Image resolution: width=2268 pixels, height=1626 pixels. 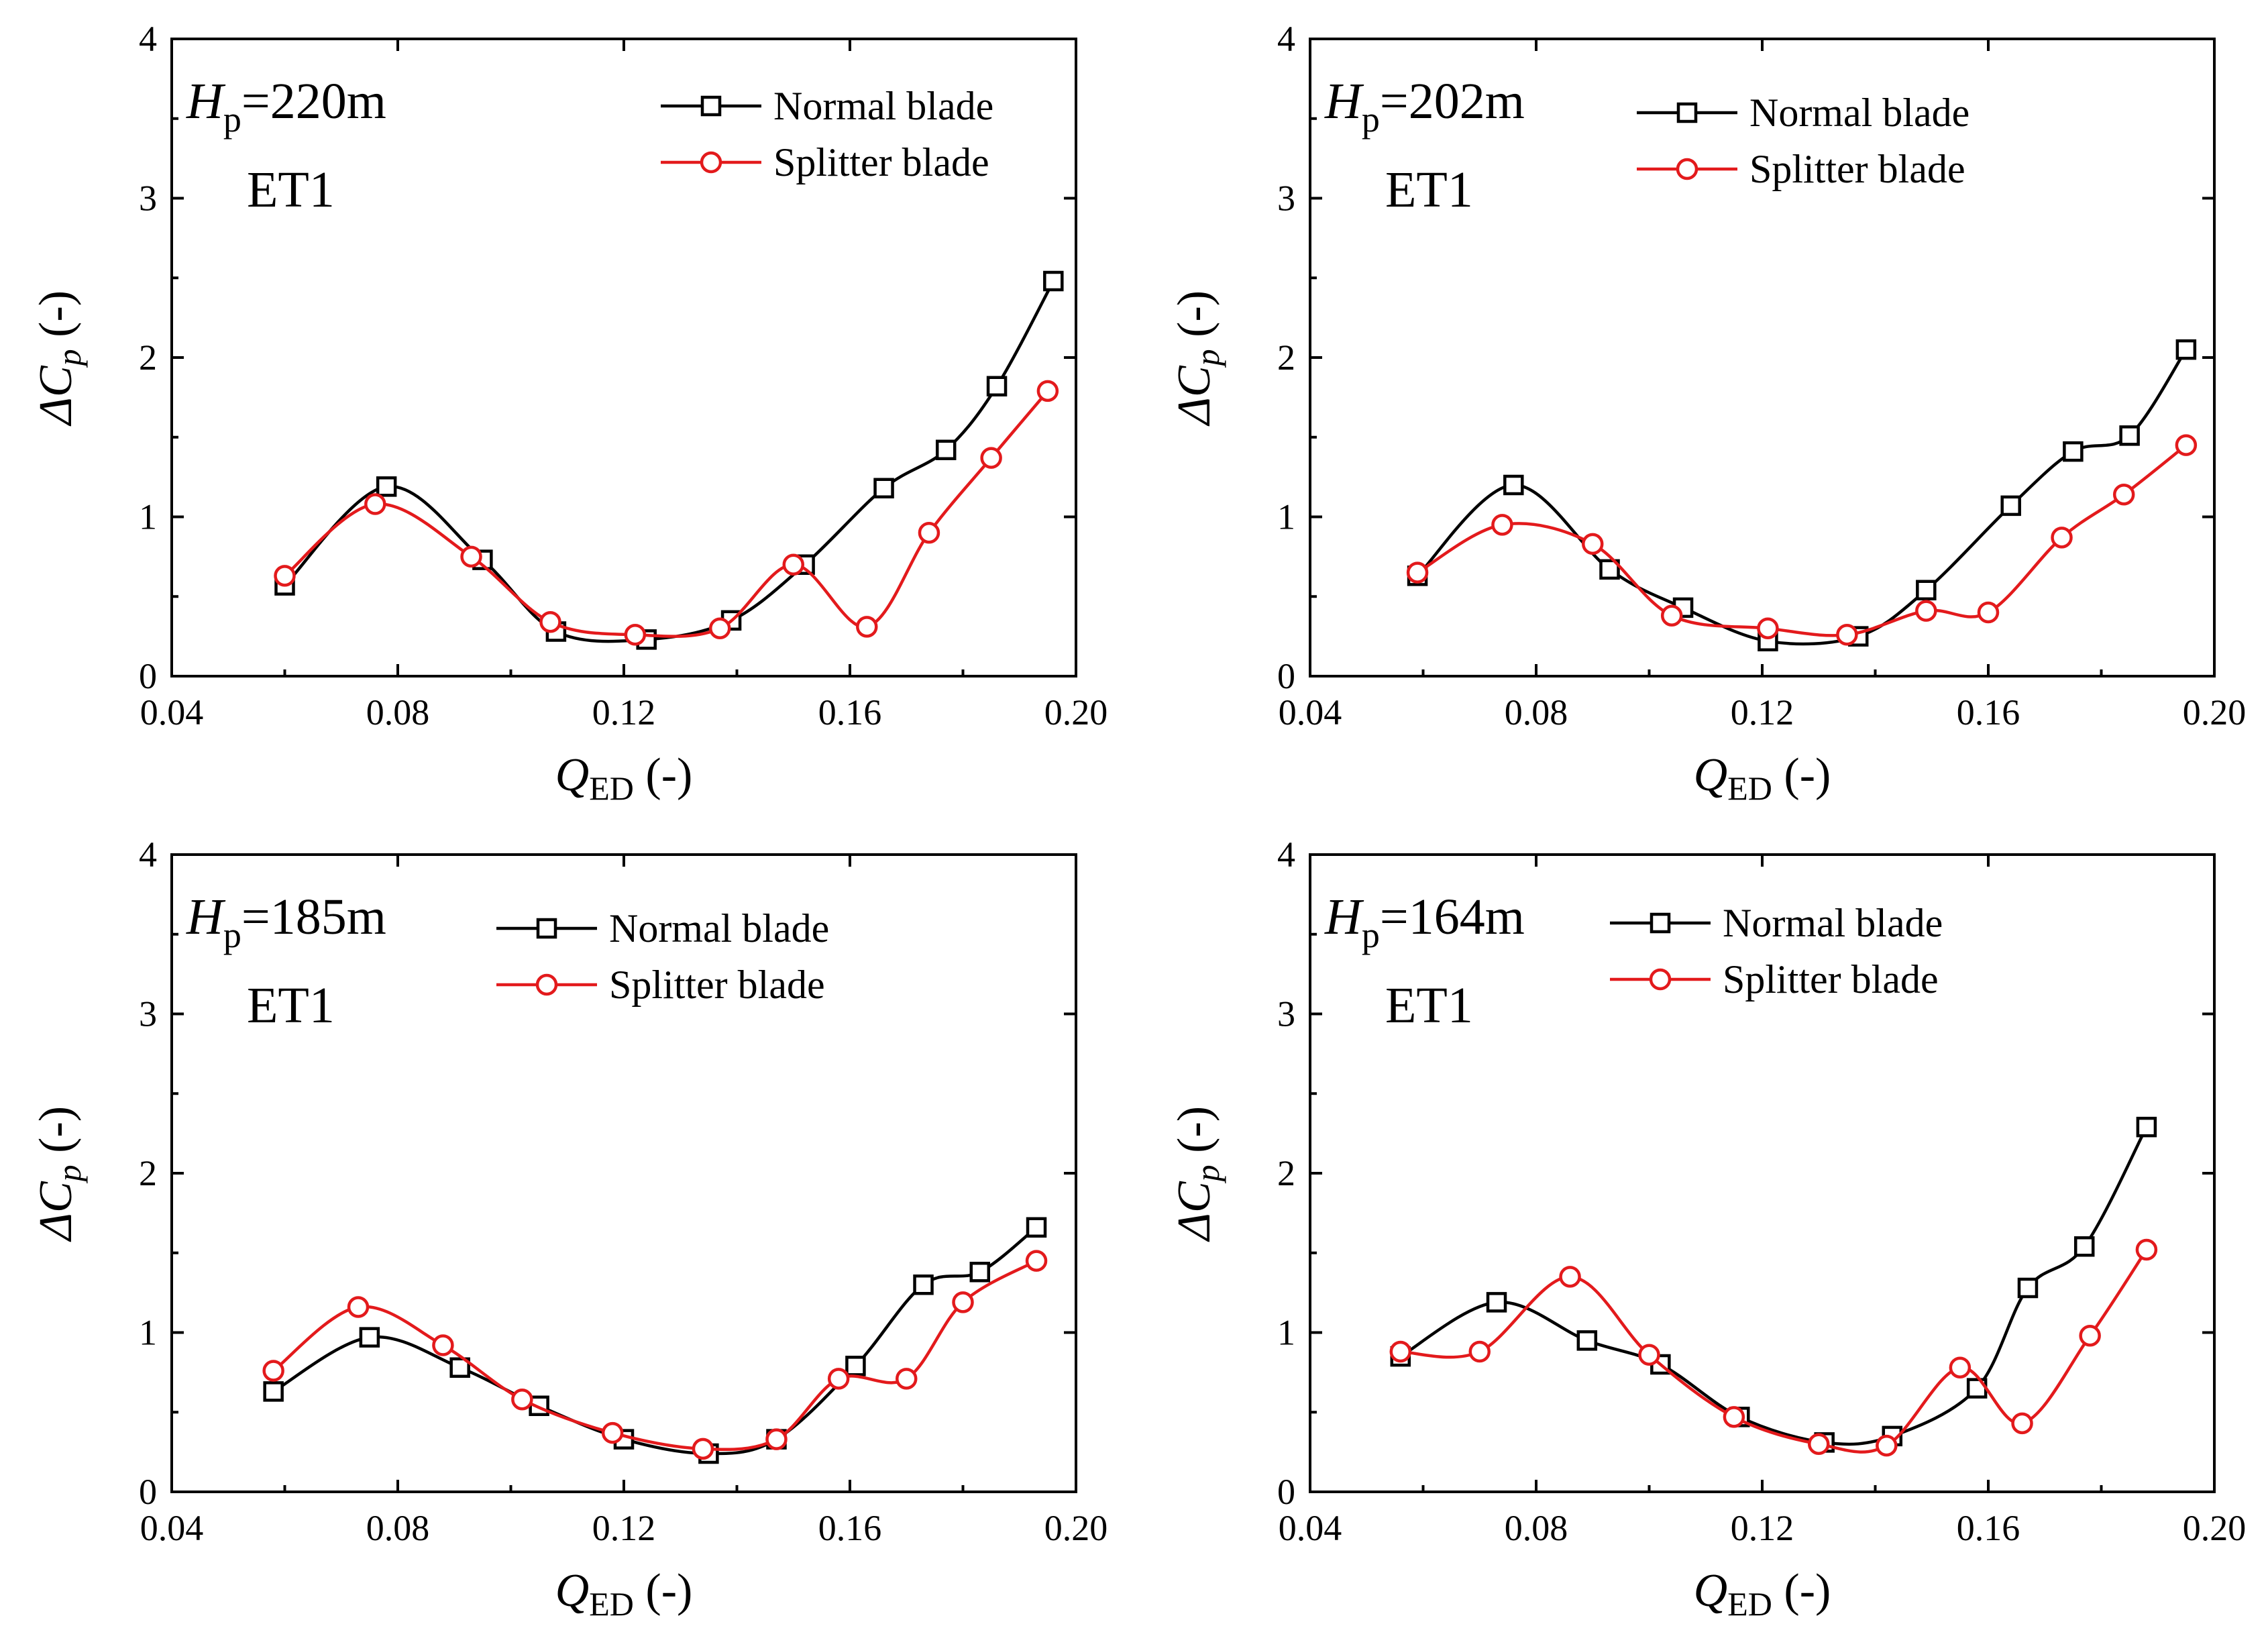 I want to click on head-annotation: Hp=220m, so click(x=286, y=107).